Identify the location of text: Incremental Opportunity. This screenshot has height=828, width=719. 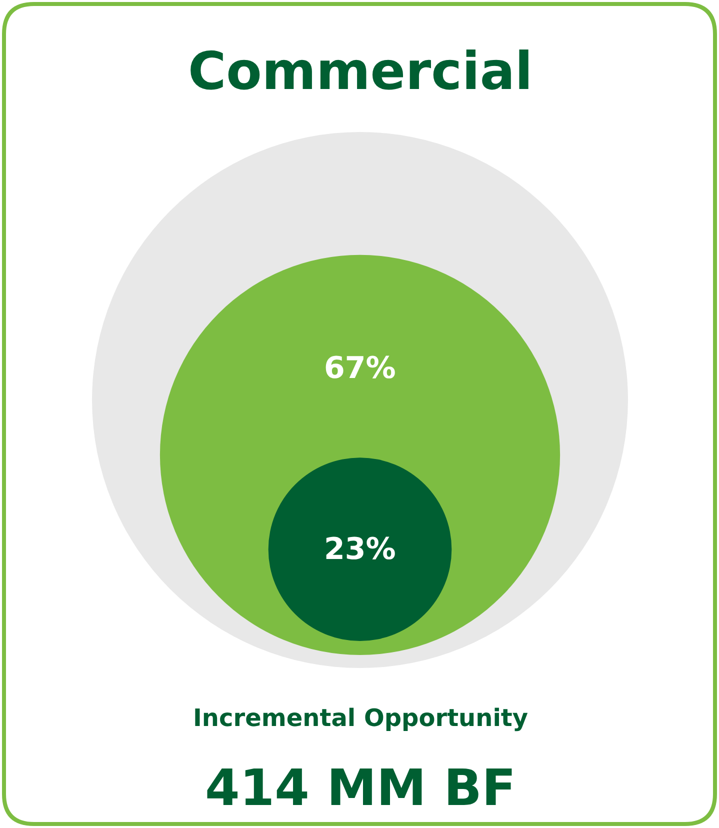
(360, 718).